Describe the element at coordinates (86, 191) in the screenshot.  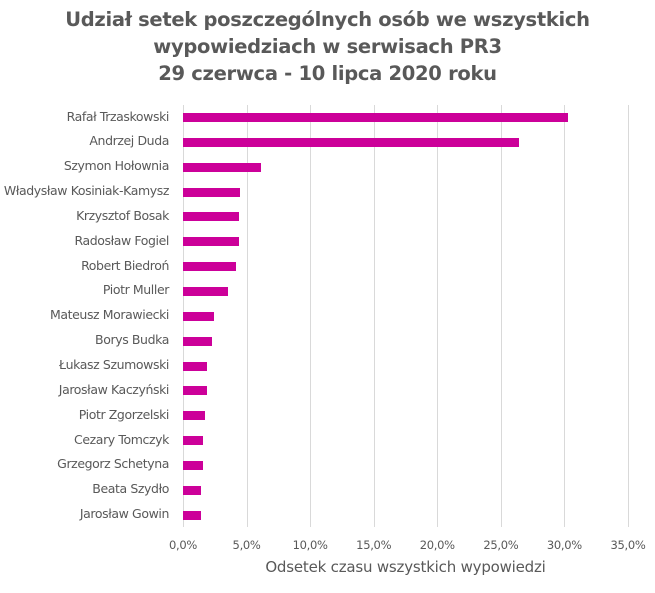
I see `category-label: Władysław Kosiniak-Kamysz` at that location.